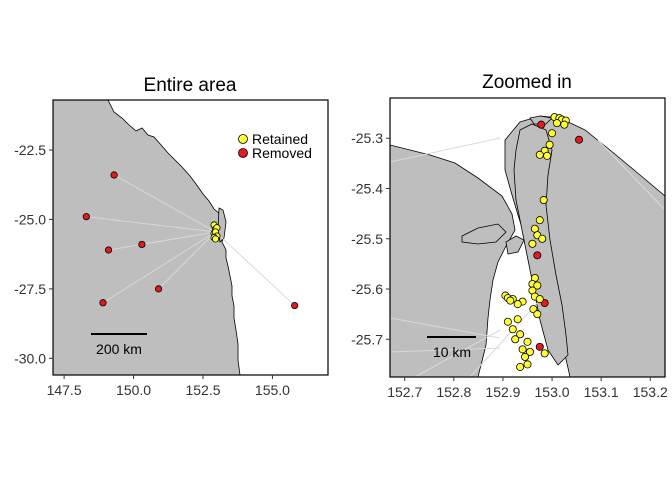 This screenshot has height=480, width=672. Describe the element at coordinates (30, 358) in the screenshot. I see `y-tick-label-entire-area: -30.0` at that location.